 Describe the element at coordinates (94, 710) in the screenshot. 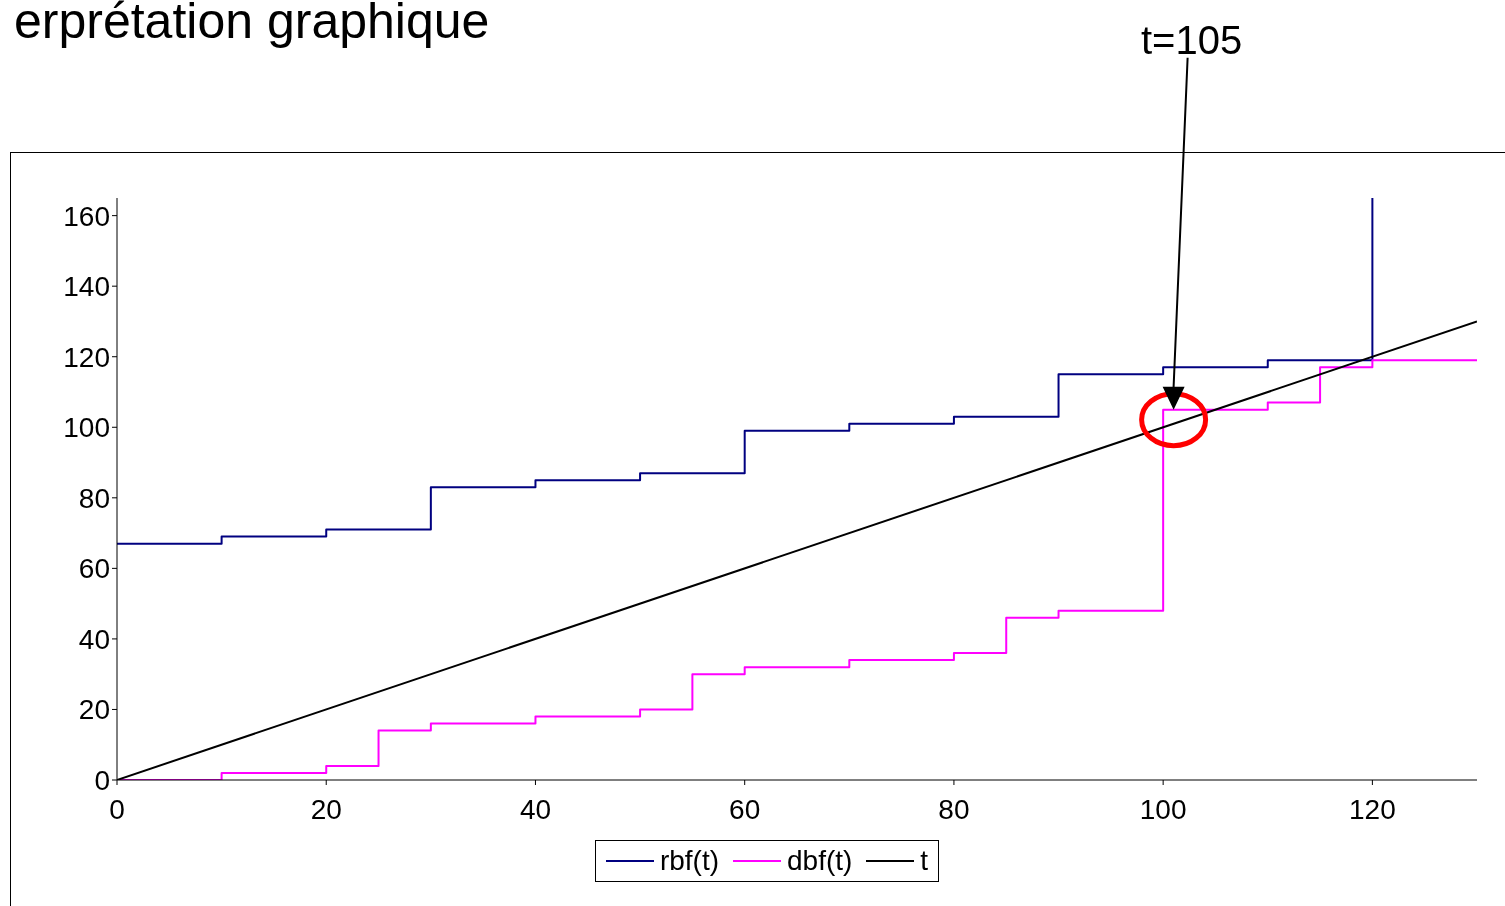

I see `y-tick-label: 20` at that location.